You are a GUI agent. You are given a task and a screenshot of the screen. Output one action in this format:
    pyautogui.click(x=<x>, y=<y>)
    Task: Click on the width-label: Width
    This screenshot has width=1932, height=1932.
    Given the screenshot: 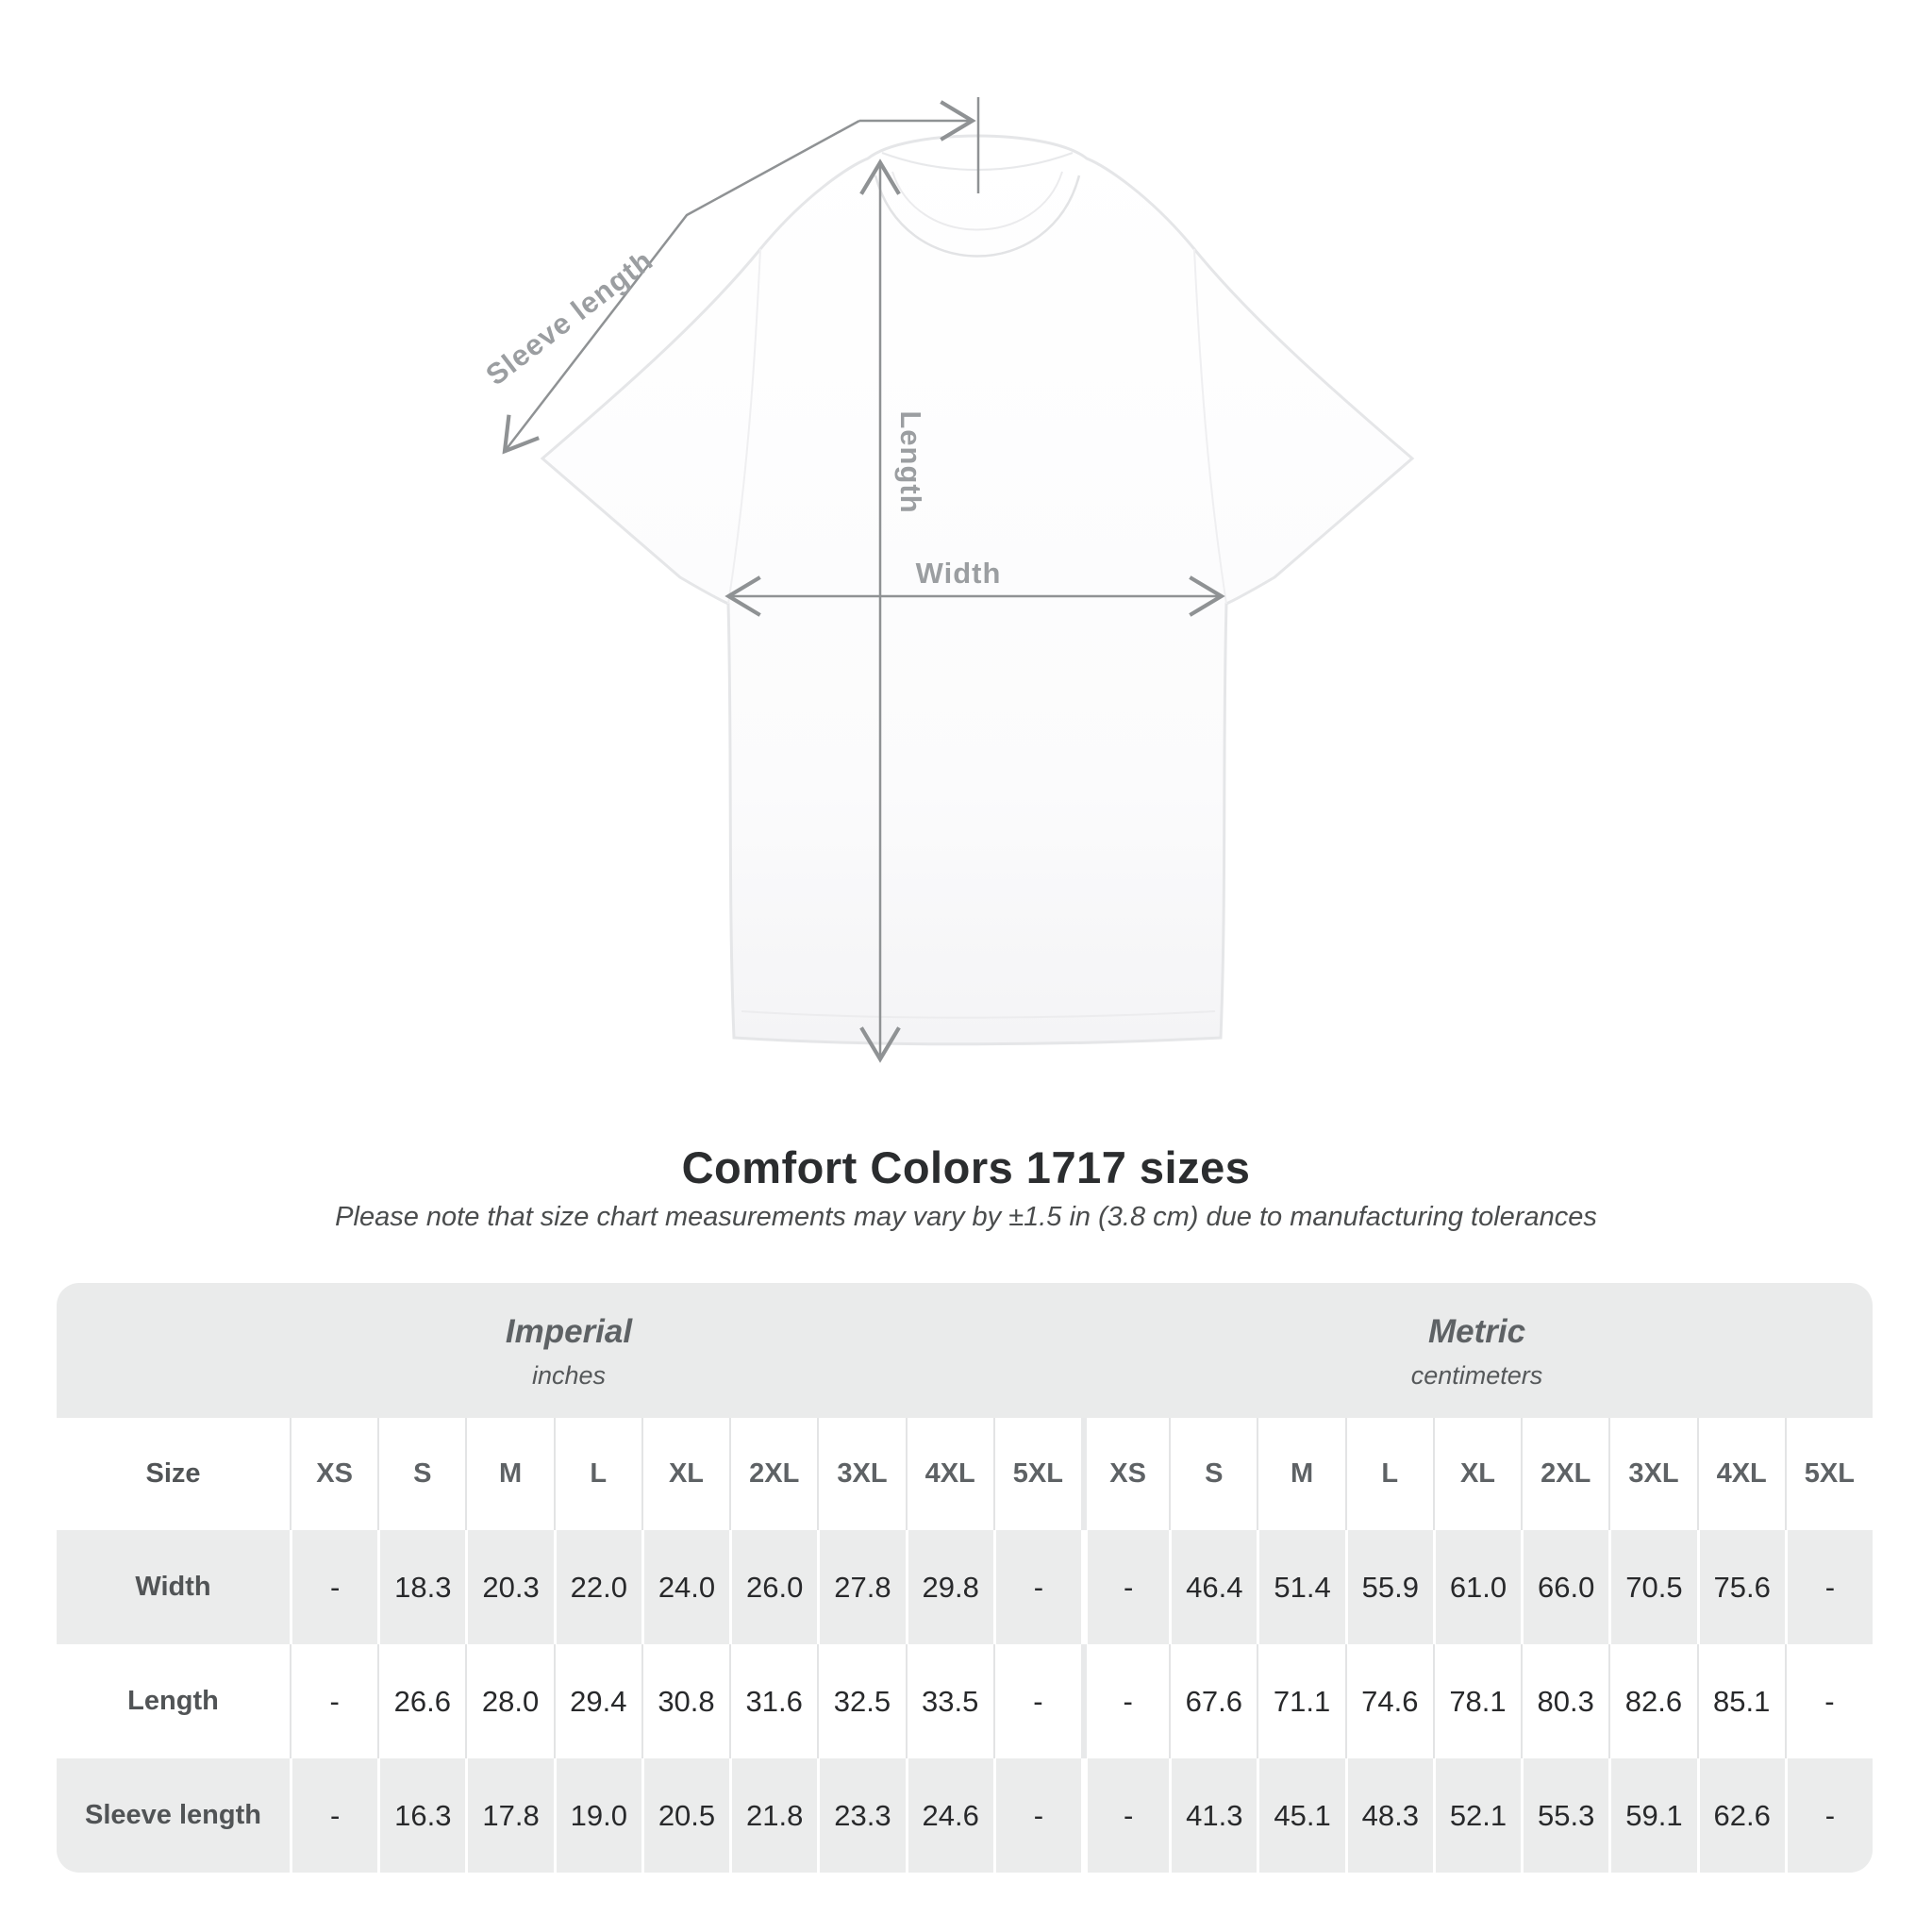 What is the action you would take?
    pyautogui.click(x=959, y=573)
    